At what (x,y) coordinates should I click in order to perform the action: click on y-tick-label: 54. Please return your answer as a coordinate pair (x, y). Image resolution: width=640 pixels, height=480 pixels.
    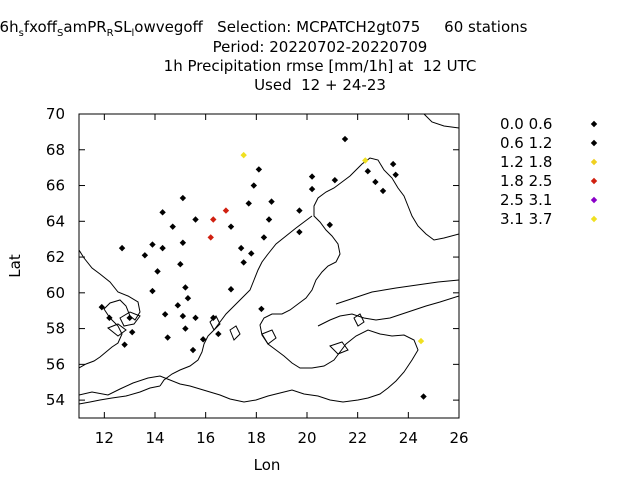
    Looking at the image, I should click on (55, 400).